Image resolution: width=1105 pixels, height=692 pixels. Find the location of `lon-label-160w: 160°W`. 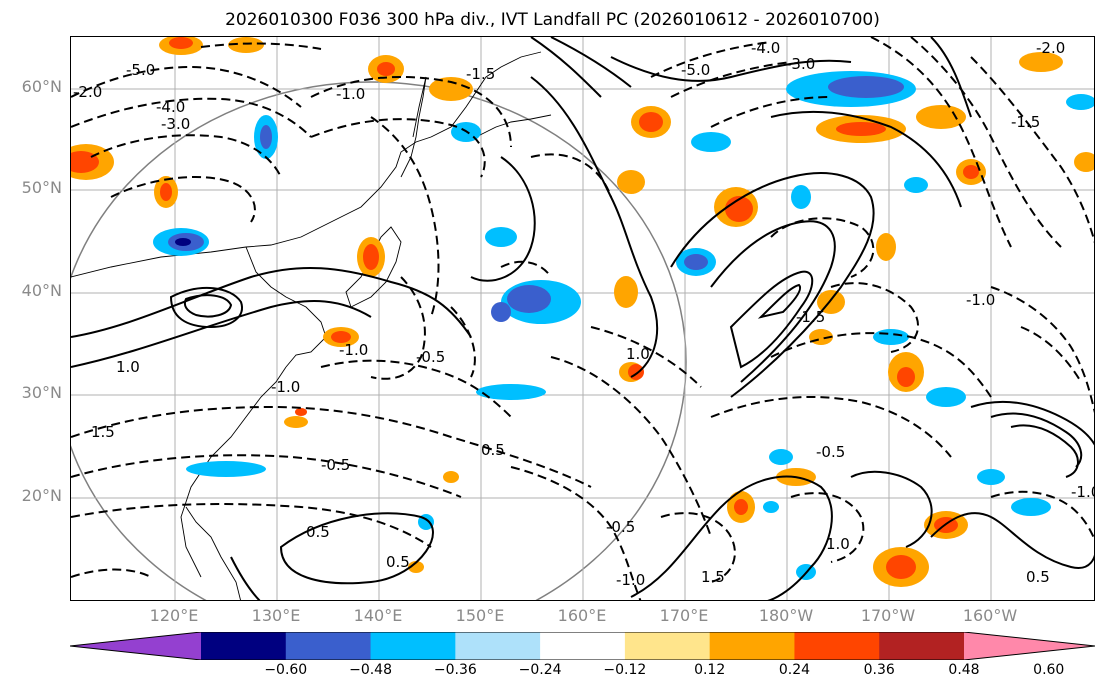

lon-label-160w: 160°W is located at coordinates (990, 615).